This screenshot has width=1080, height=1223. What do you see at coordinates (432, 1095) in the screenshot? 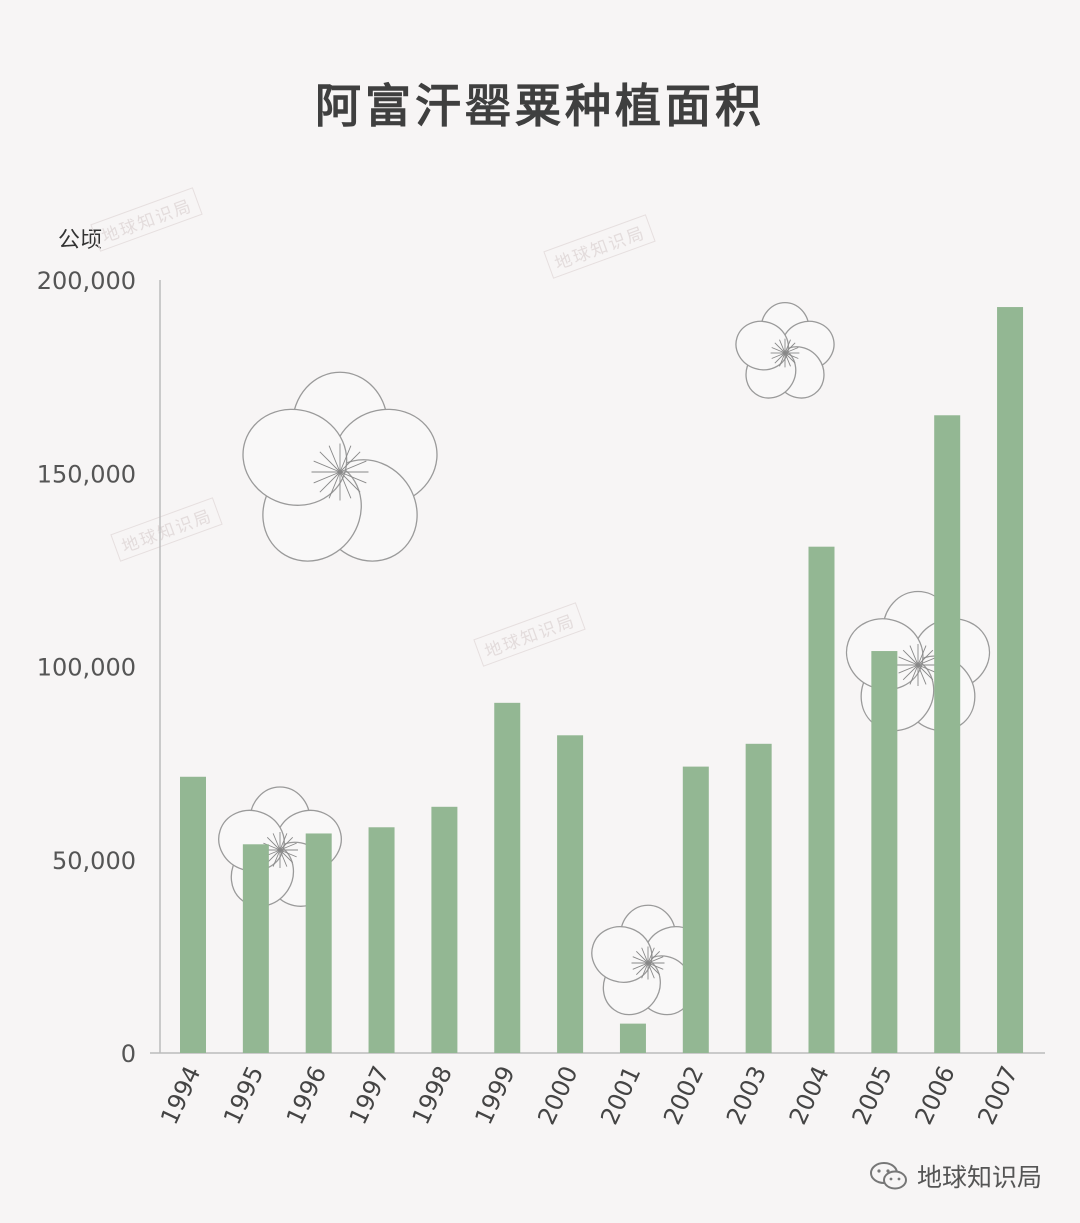
I see `x-tick-label: 1998` at bounding box center [432, 1095].